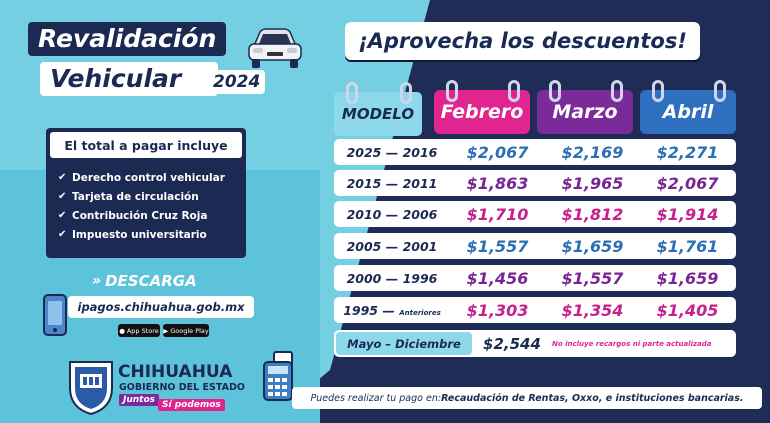 Image resolution: width=770 pixels, height=423 pixels. What do you see at coordinates (404, 343) in the screenshot?
I see `may-dec-label: Mayo – Diciembre` at bounding box center [404, 343].